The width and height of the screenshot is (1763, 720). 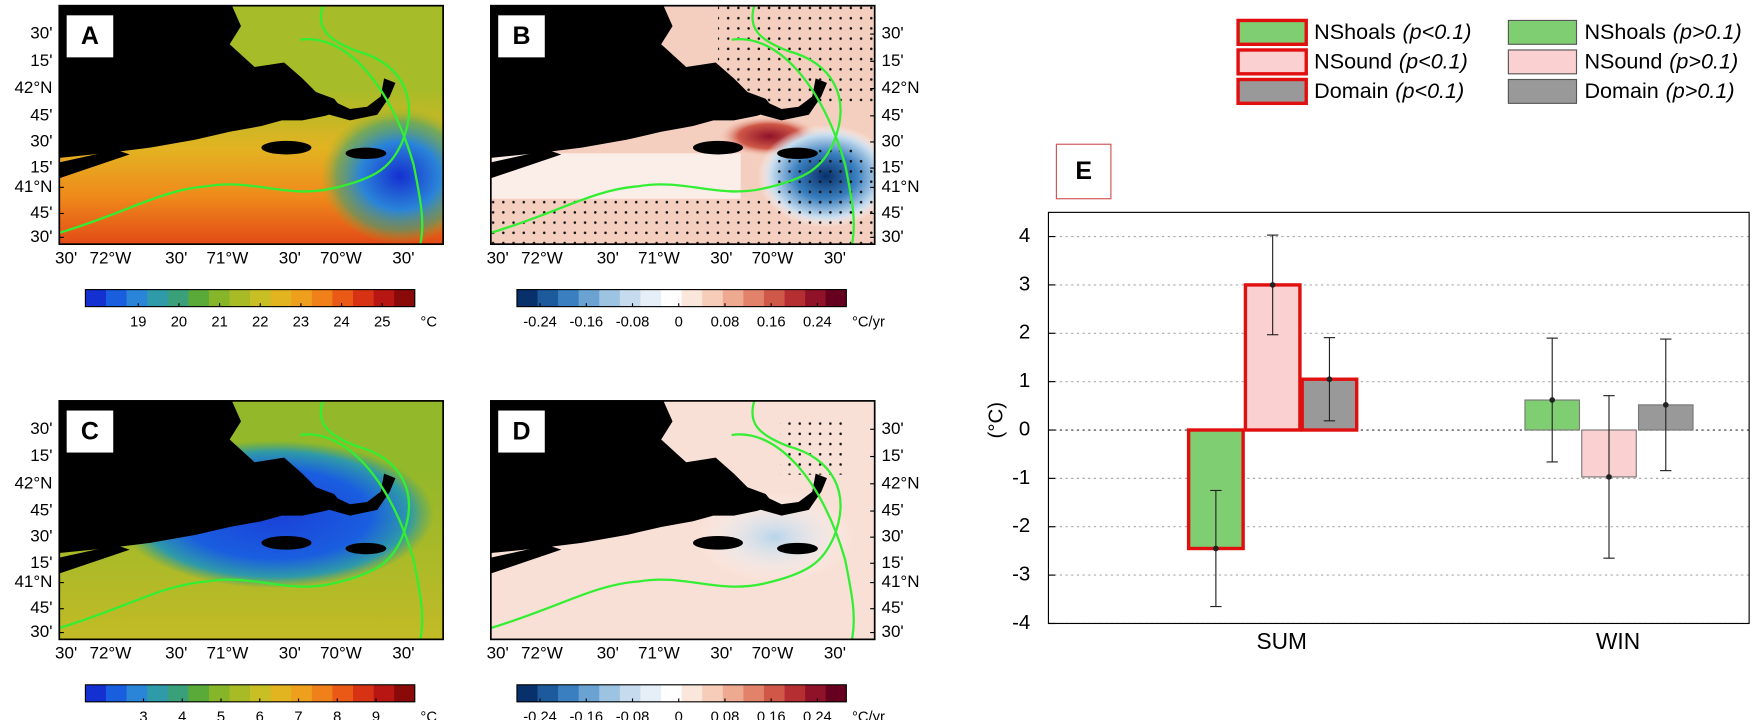 What do you see at coordinates (771, 715) in the screenshot?
I see `colorbar-tick-label: 0.16` at bounding box center [771, 715].